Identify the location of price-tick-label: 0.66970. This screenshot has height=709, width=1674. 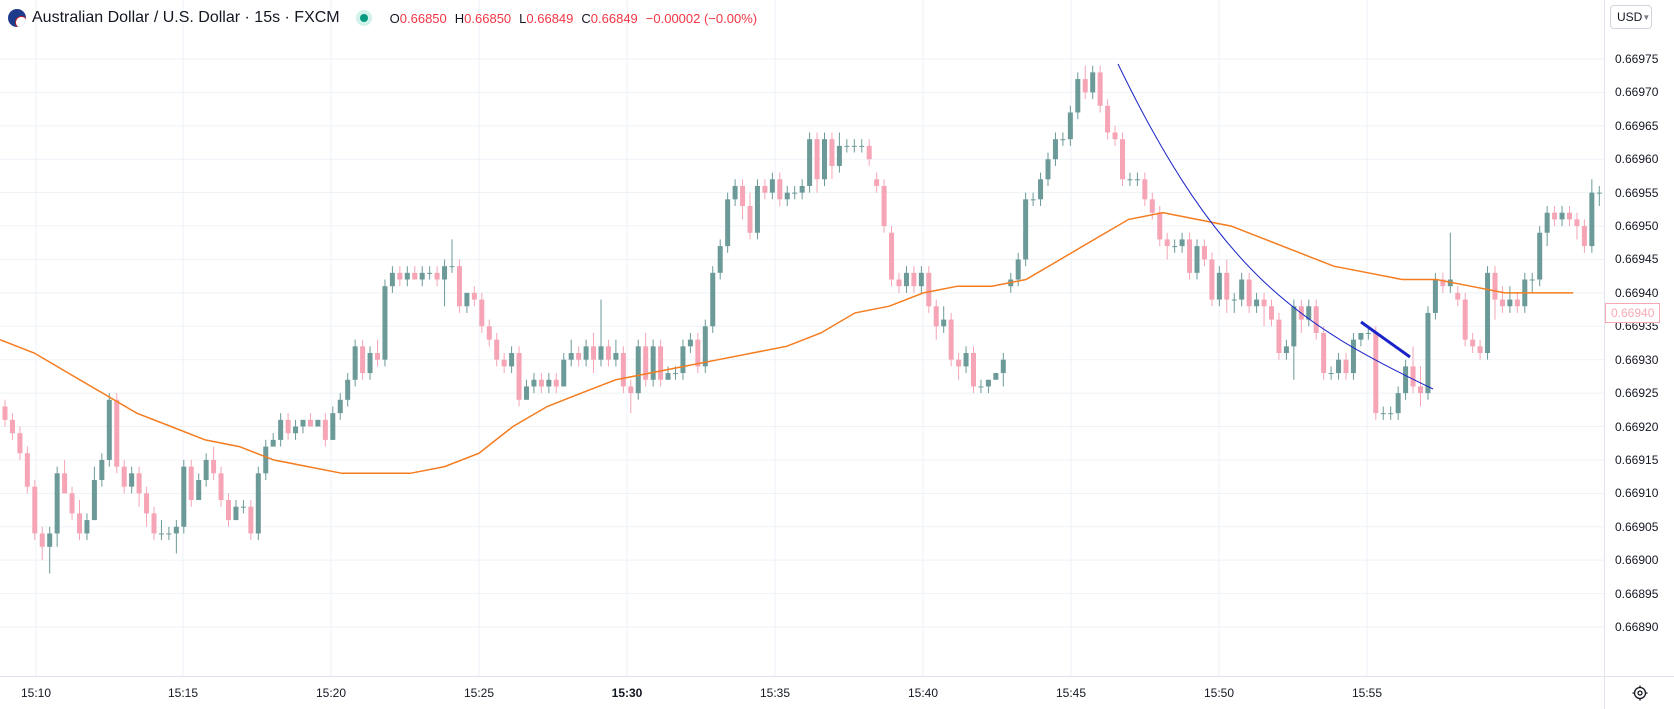
(1637, 92).